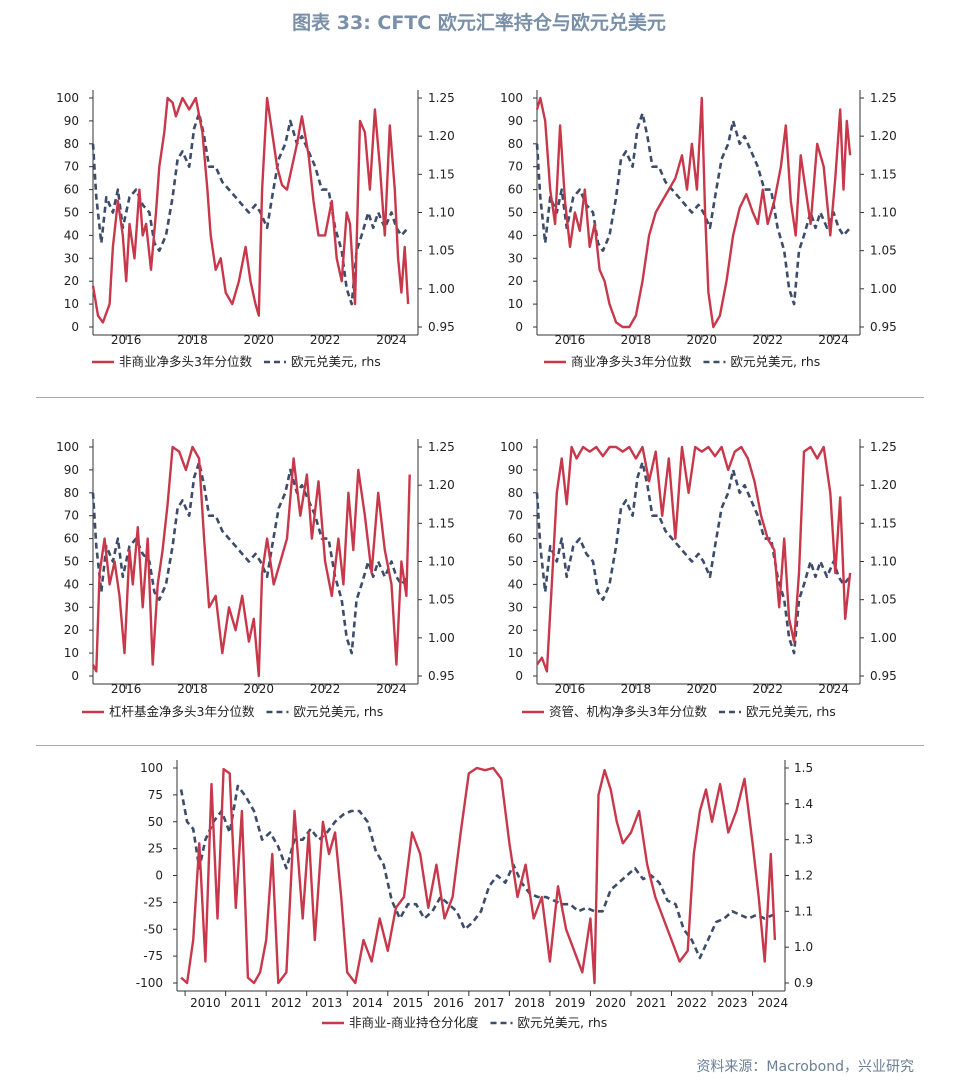 This screenshot has height=1082, width=958. I want to click on y-tick-label: -25, so click(153, 902).